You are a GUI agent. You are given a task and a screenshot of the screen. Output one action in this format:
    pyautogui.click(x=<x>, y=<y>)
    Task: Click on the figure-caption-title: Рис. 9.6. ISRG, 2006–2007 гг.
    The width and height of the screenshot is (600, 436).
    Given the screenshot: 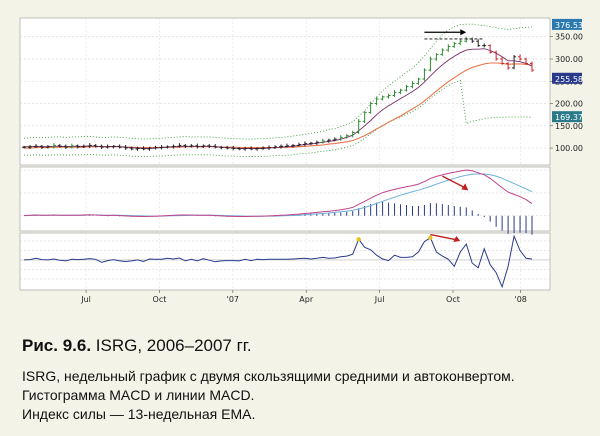 What is the action you would take?
    pyautogui.click(x=137, y=346)
    